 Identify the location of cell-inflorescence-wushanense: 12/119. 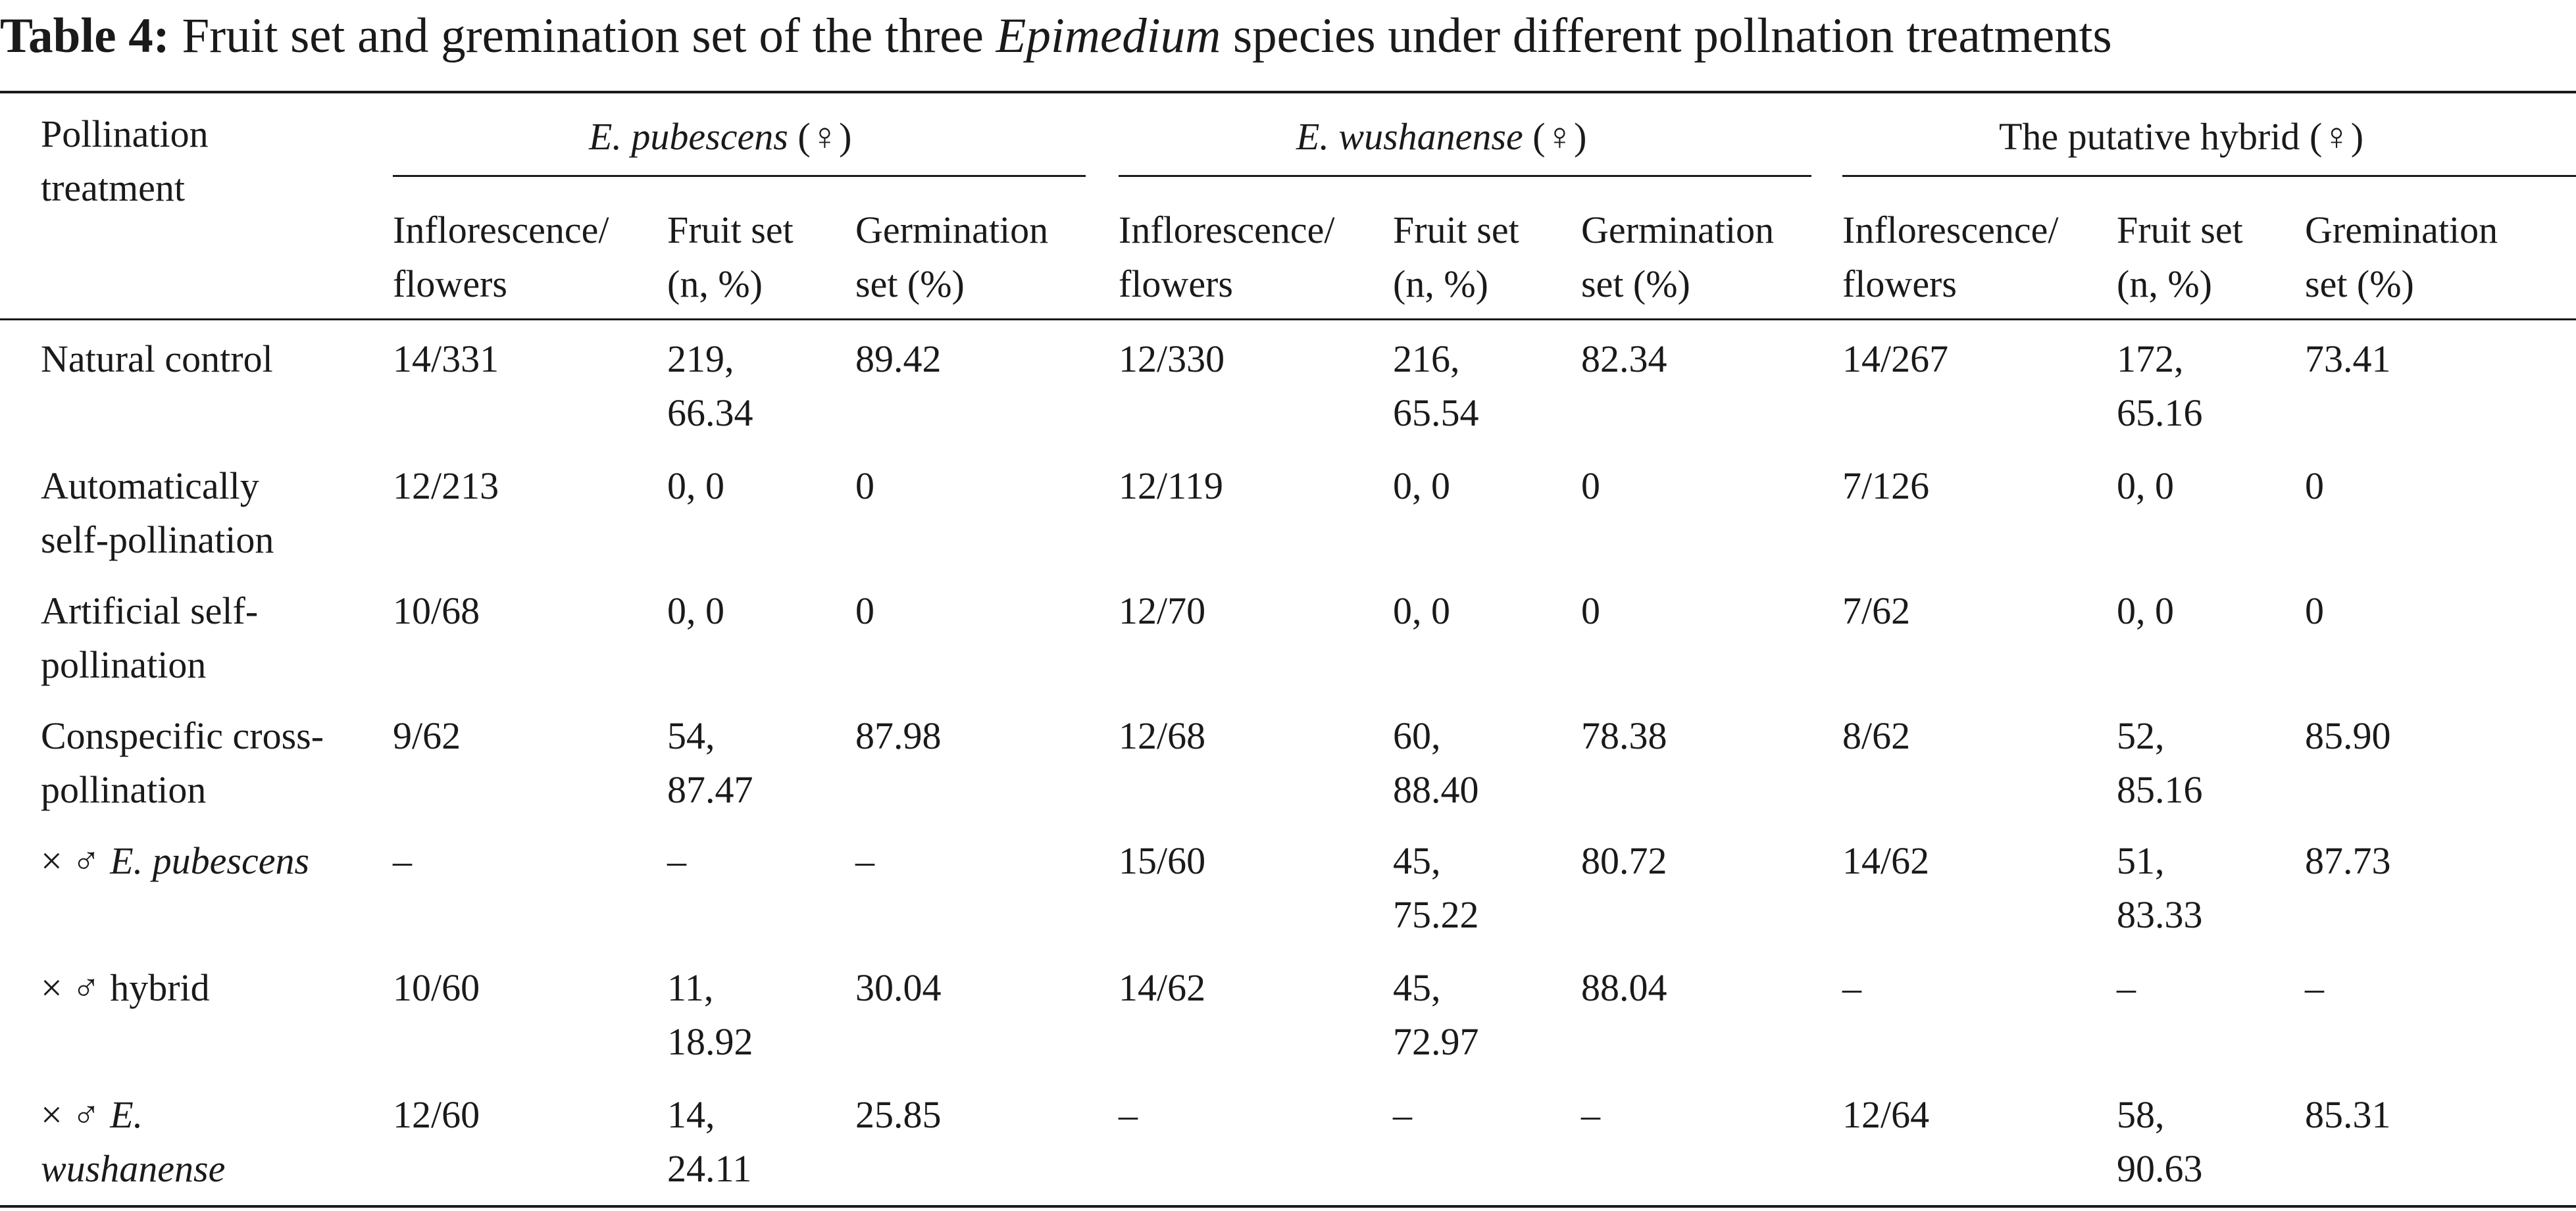
(1171, 485).